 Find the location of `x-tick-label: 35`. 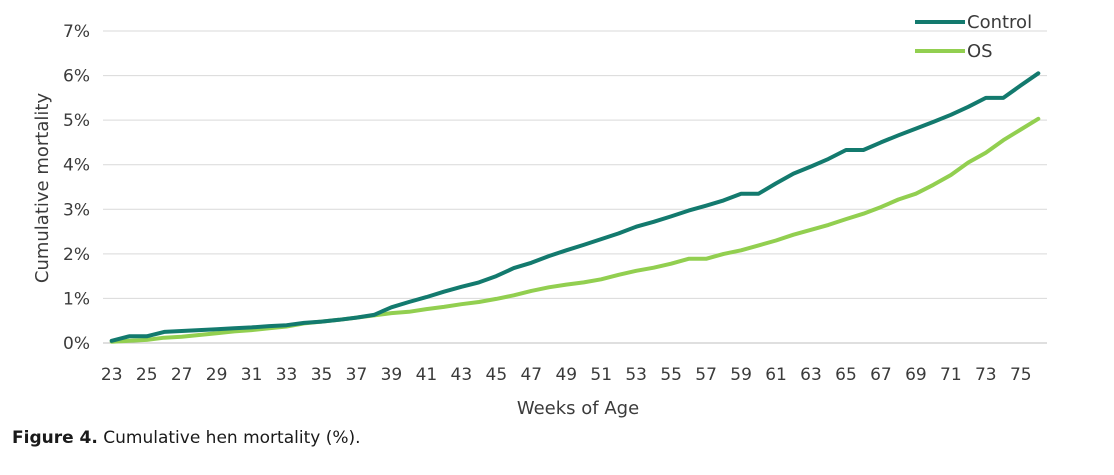

x-tick-label: 35 is located at coordinates (322, 375).